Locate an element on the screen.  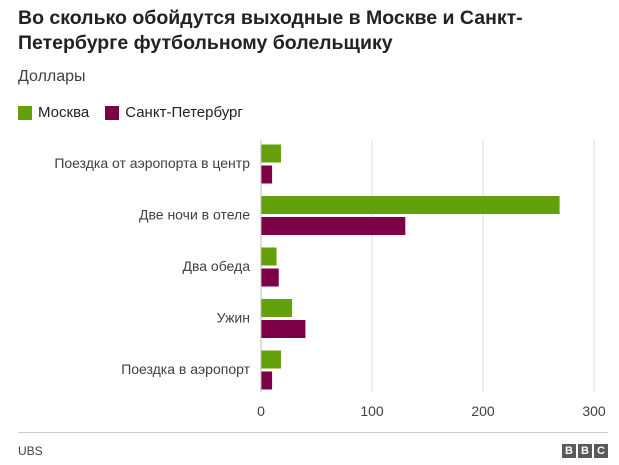
x-tick-label: 300 is located at coordinates (594, 411).